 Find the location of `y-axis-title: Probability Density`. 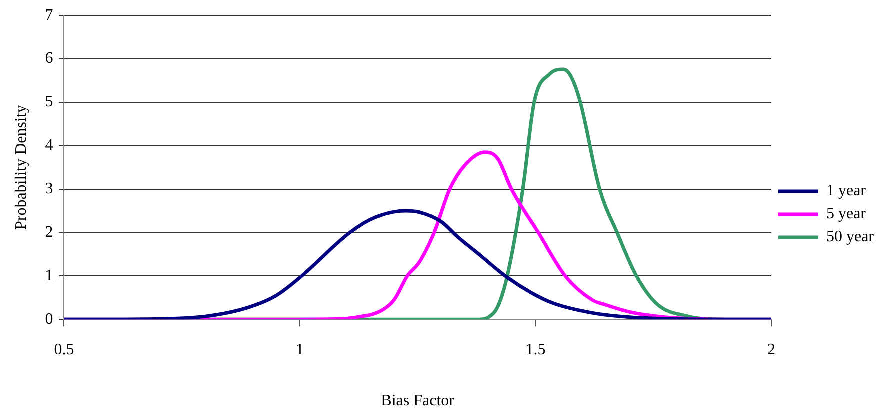

y-axis-title: Probability Density is located at coordinates (21, 167).